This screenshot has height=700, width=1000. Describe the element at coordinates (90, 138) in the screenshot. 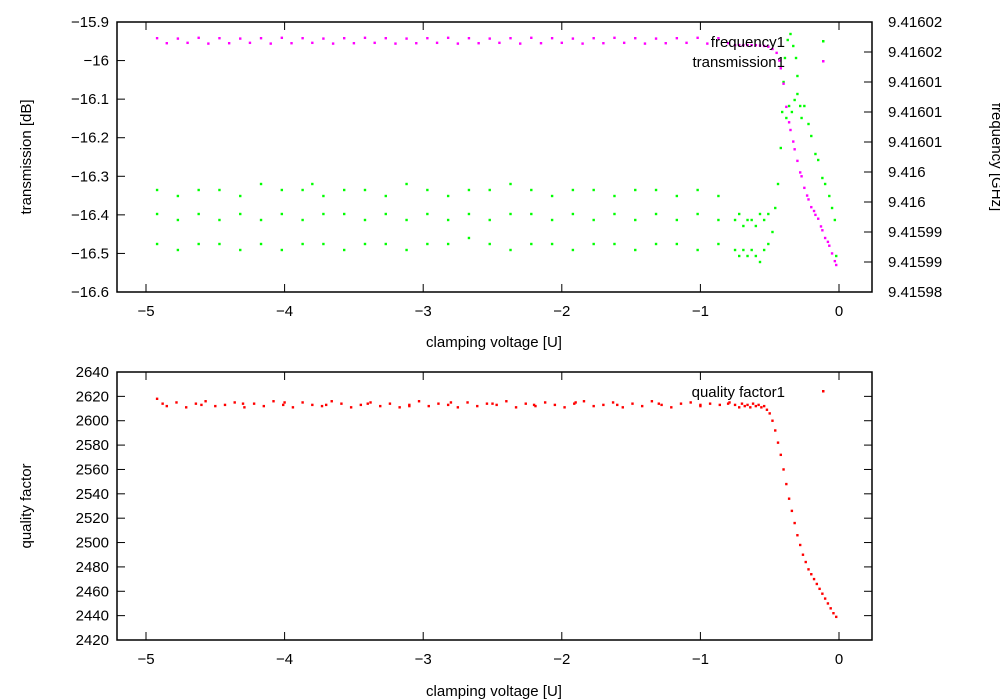

I see `y-tick-label: −16.2` at that location.